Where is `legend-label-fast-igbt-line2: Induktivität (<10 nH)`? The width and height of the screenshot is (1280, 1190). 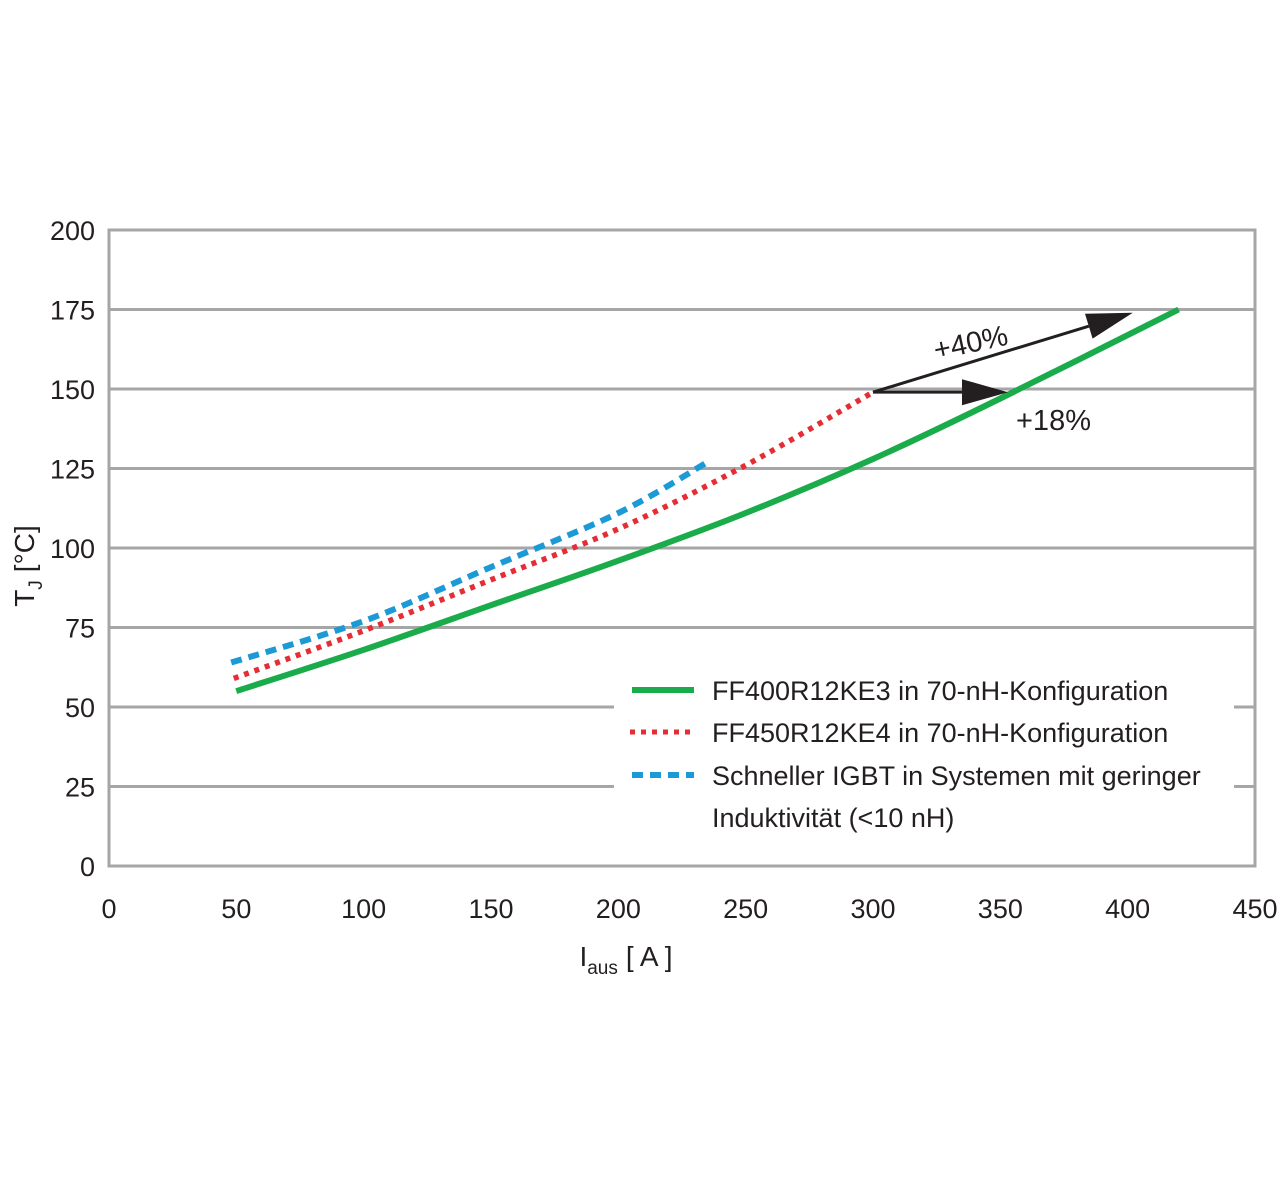
legend-label-fast-igbt-line2: Induktivität (<10 nH) is located at coordinates (833, 818).